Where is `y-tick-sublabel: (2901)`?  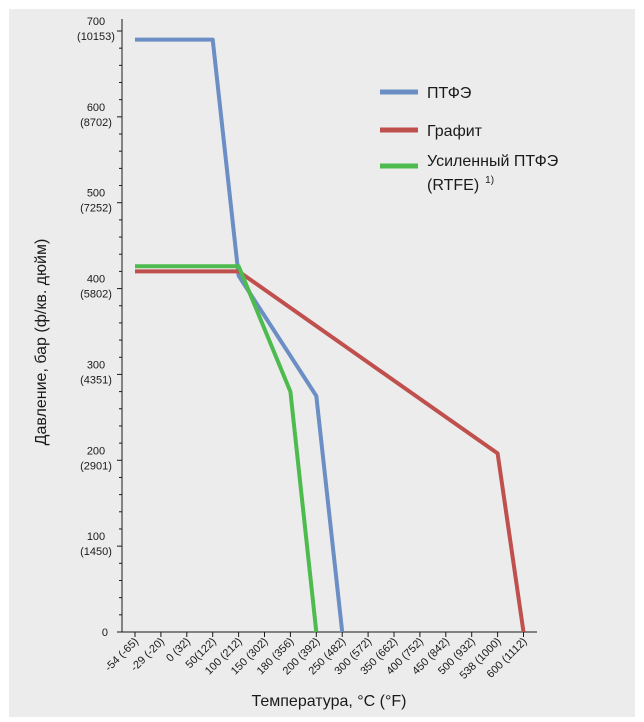
y-tick-sublabel: (2901) is located at coordinates (96, 466).